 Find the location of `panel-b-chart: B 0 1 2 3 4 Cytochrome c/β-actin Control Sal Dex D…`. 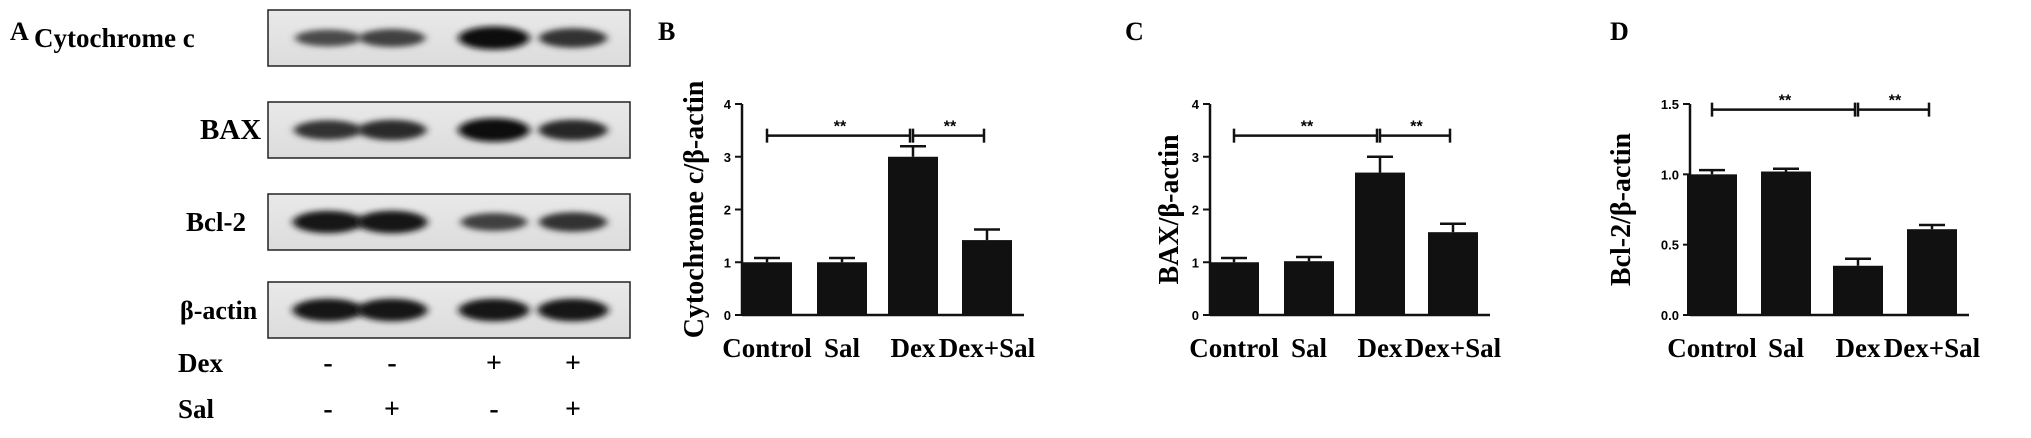

panel-b-chart: B 0 1 2 3 4 Cytochrome c/β-actin Control Sal Dex D… is located at coordinates (847, 190).